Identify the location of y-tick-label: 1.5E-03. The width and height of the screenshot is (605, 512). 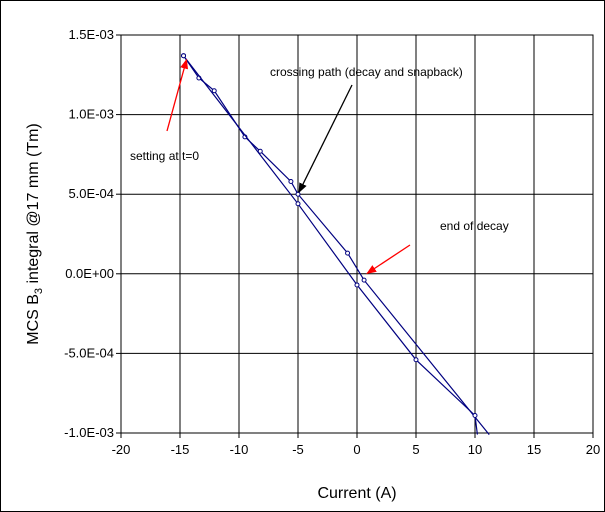
(91, 34).